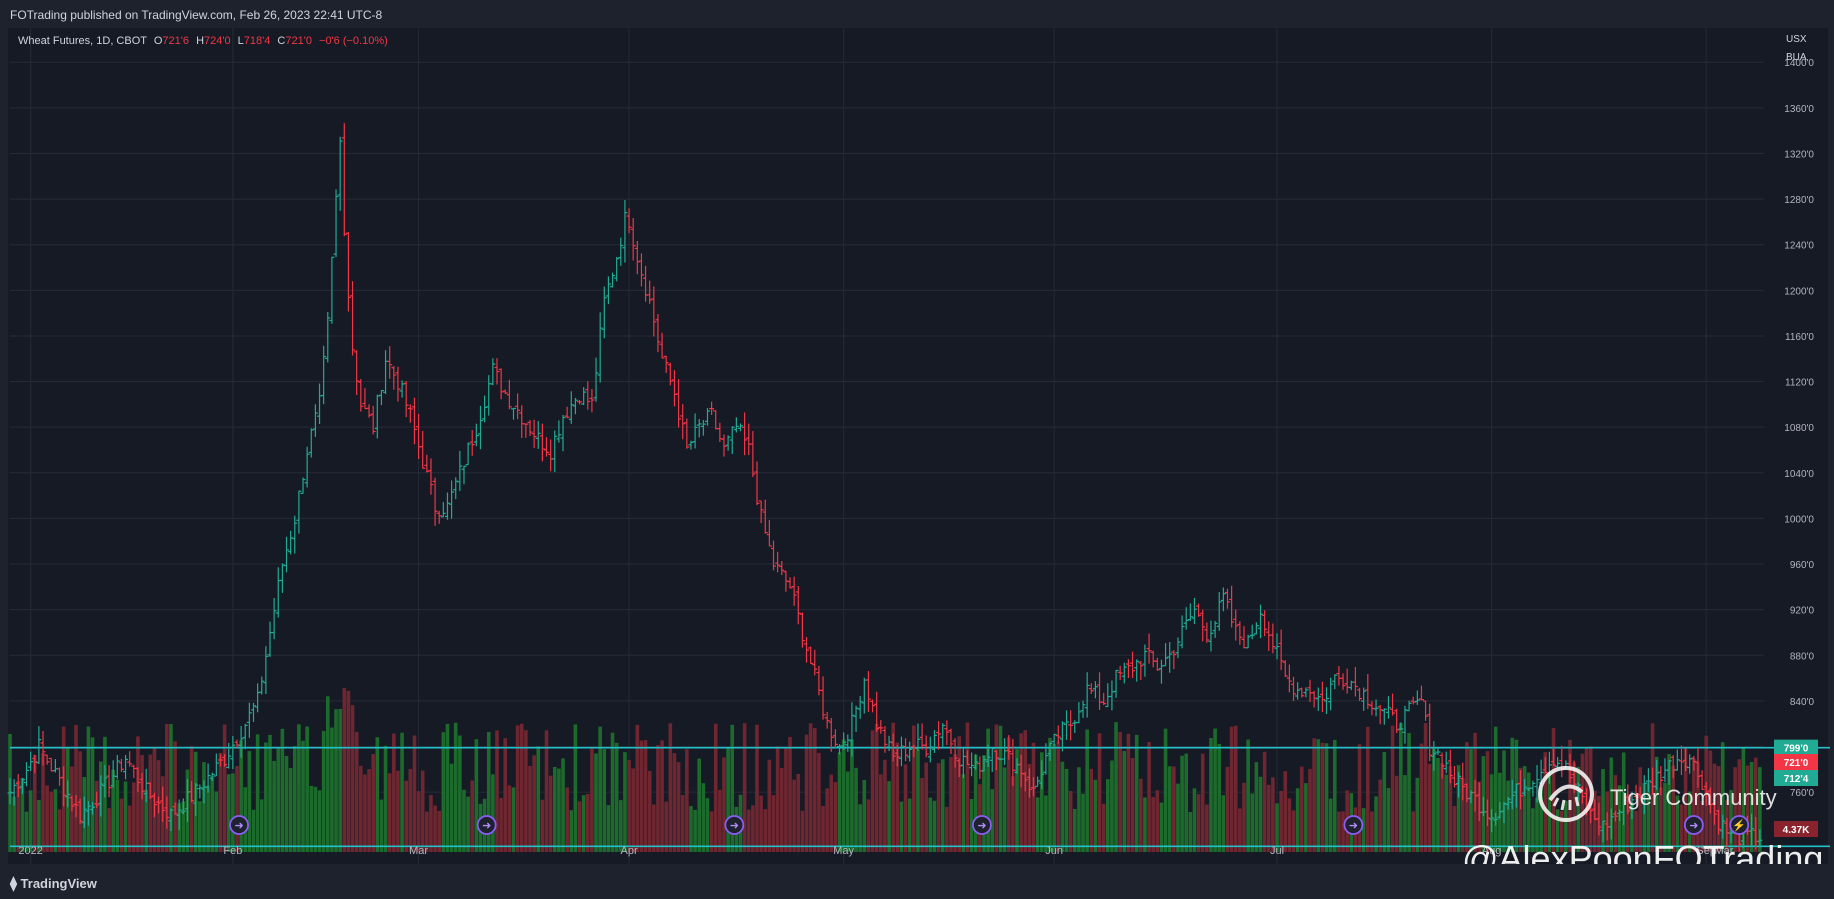  Describe the element at coordinates (158, 41) in the screenshot. I see `open-label: O` at that location.